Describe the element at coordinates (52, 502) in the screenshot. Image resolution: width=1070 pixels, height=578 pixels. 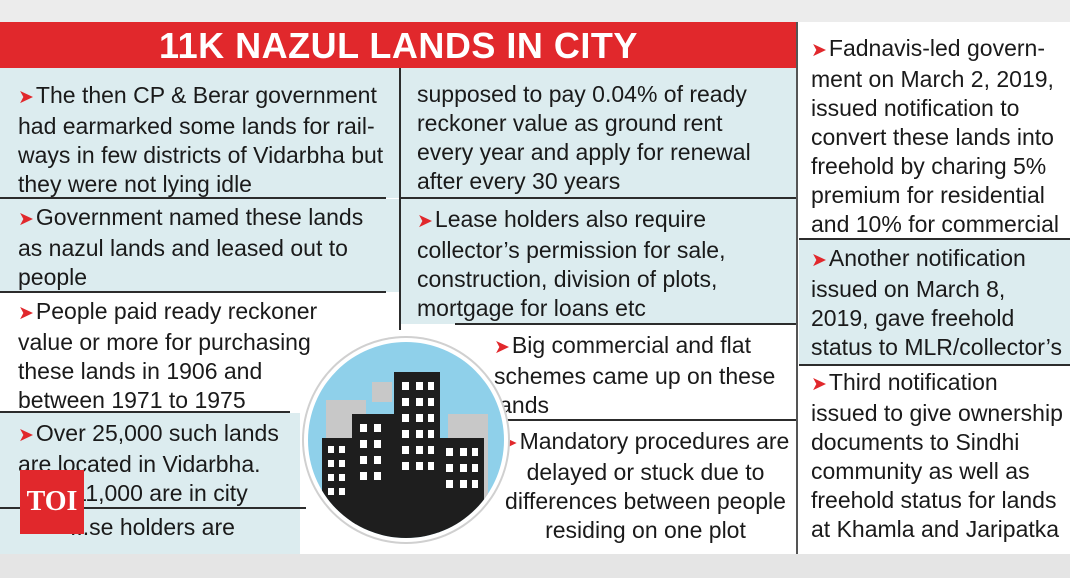
I see `toi-logo: TOI` at that location.